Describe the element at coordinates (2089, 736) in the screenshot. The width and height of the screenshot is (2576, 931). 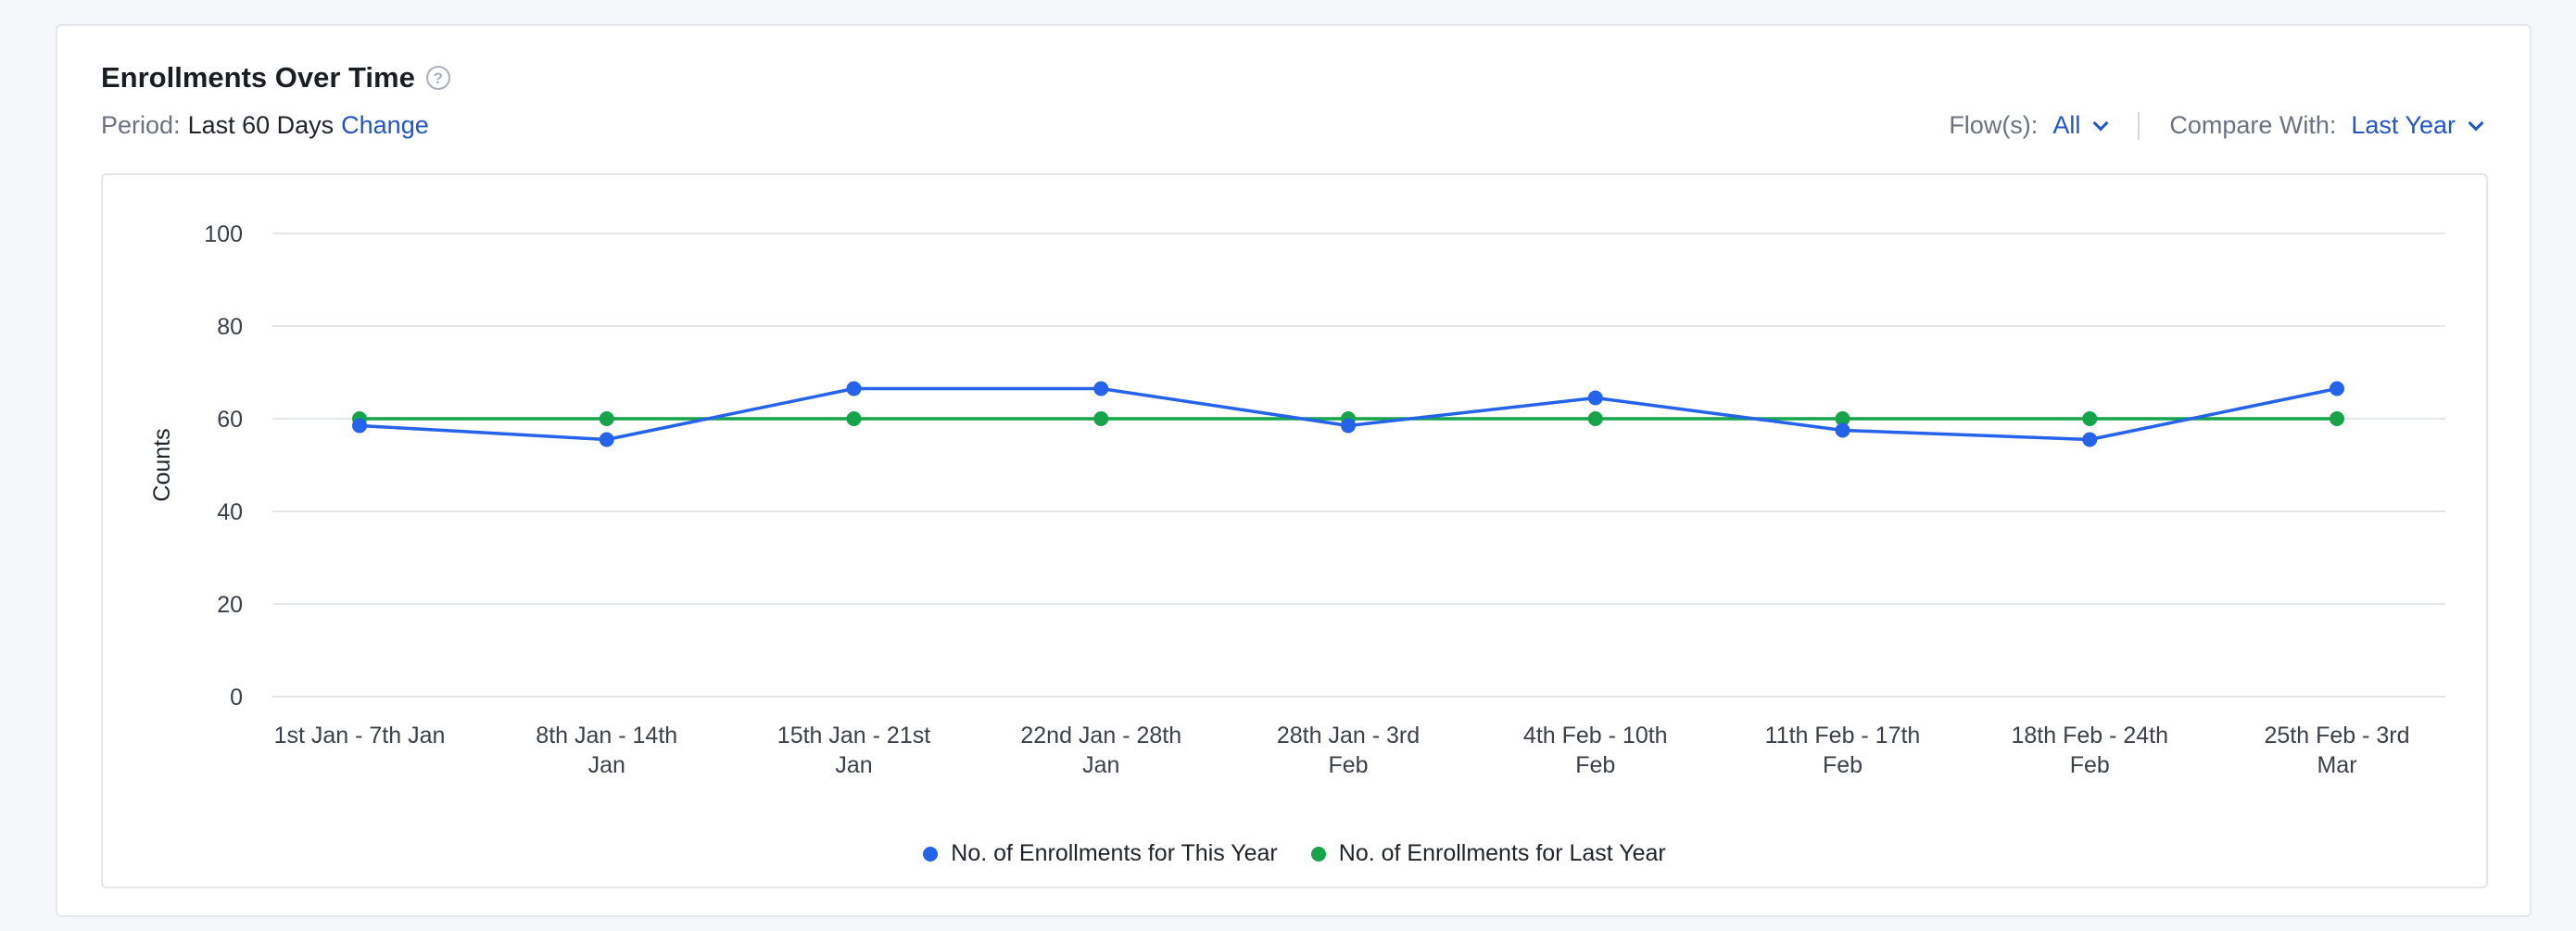
I see `x-tick-label: 18th Feb - 24th` at that location.